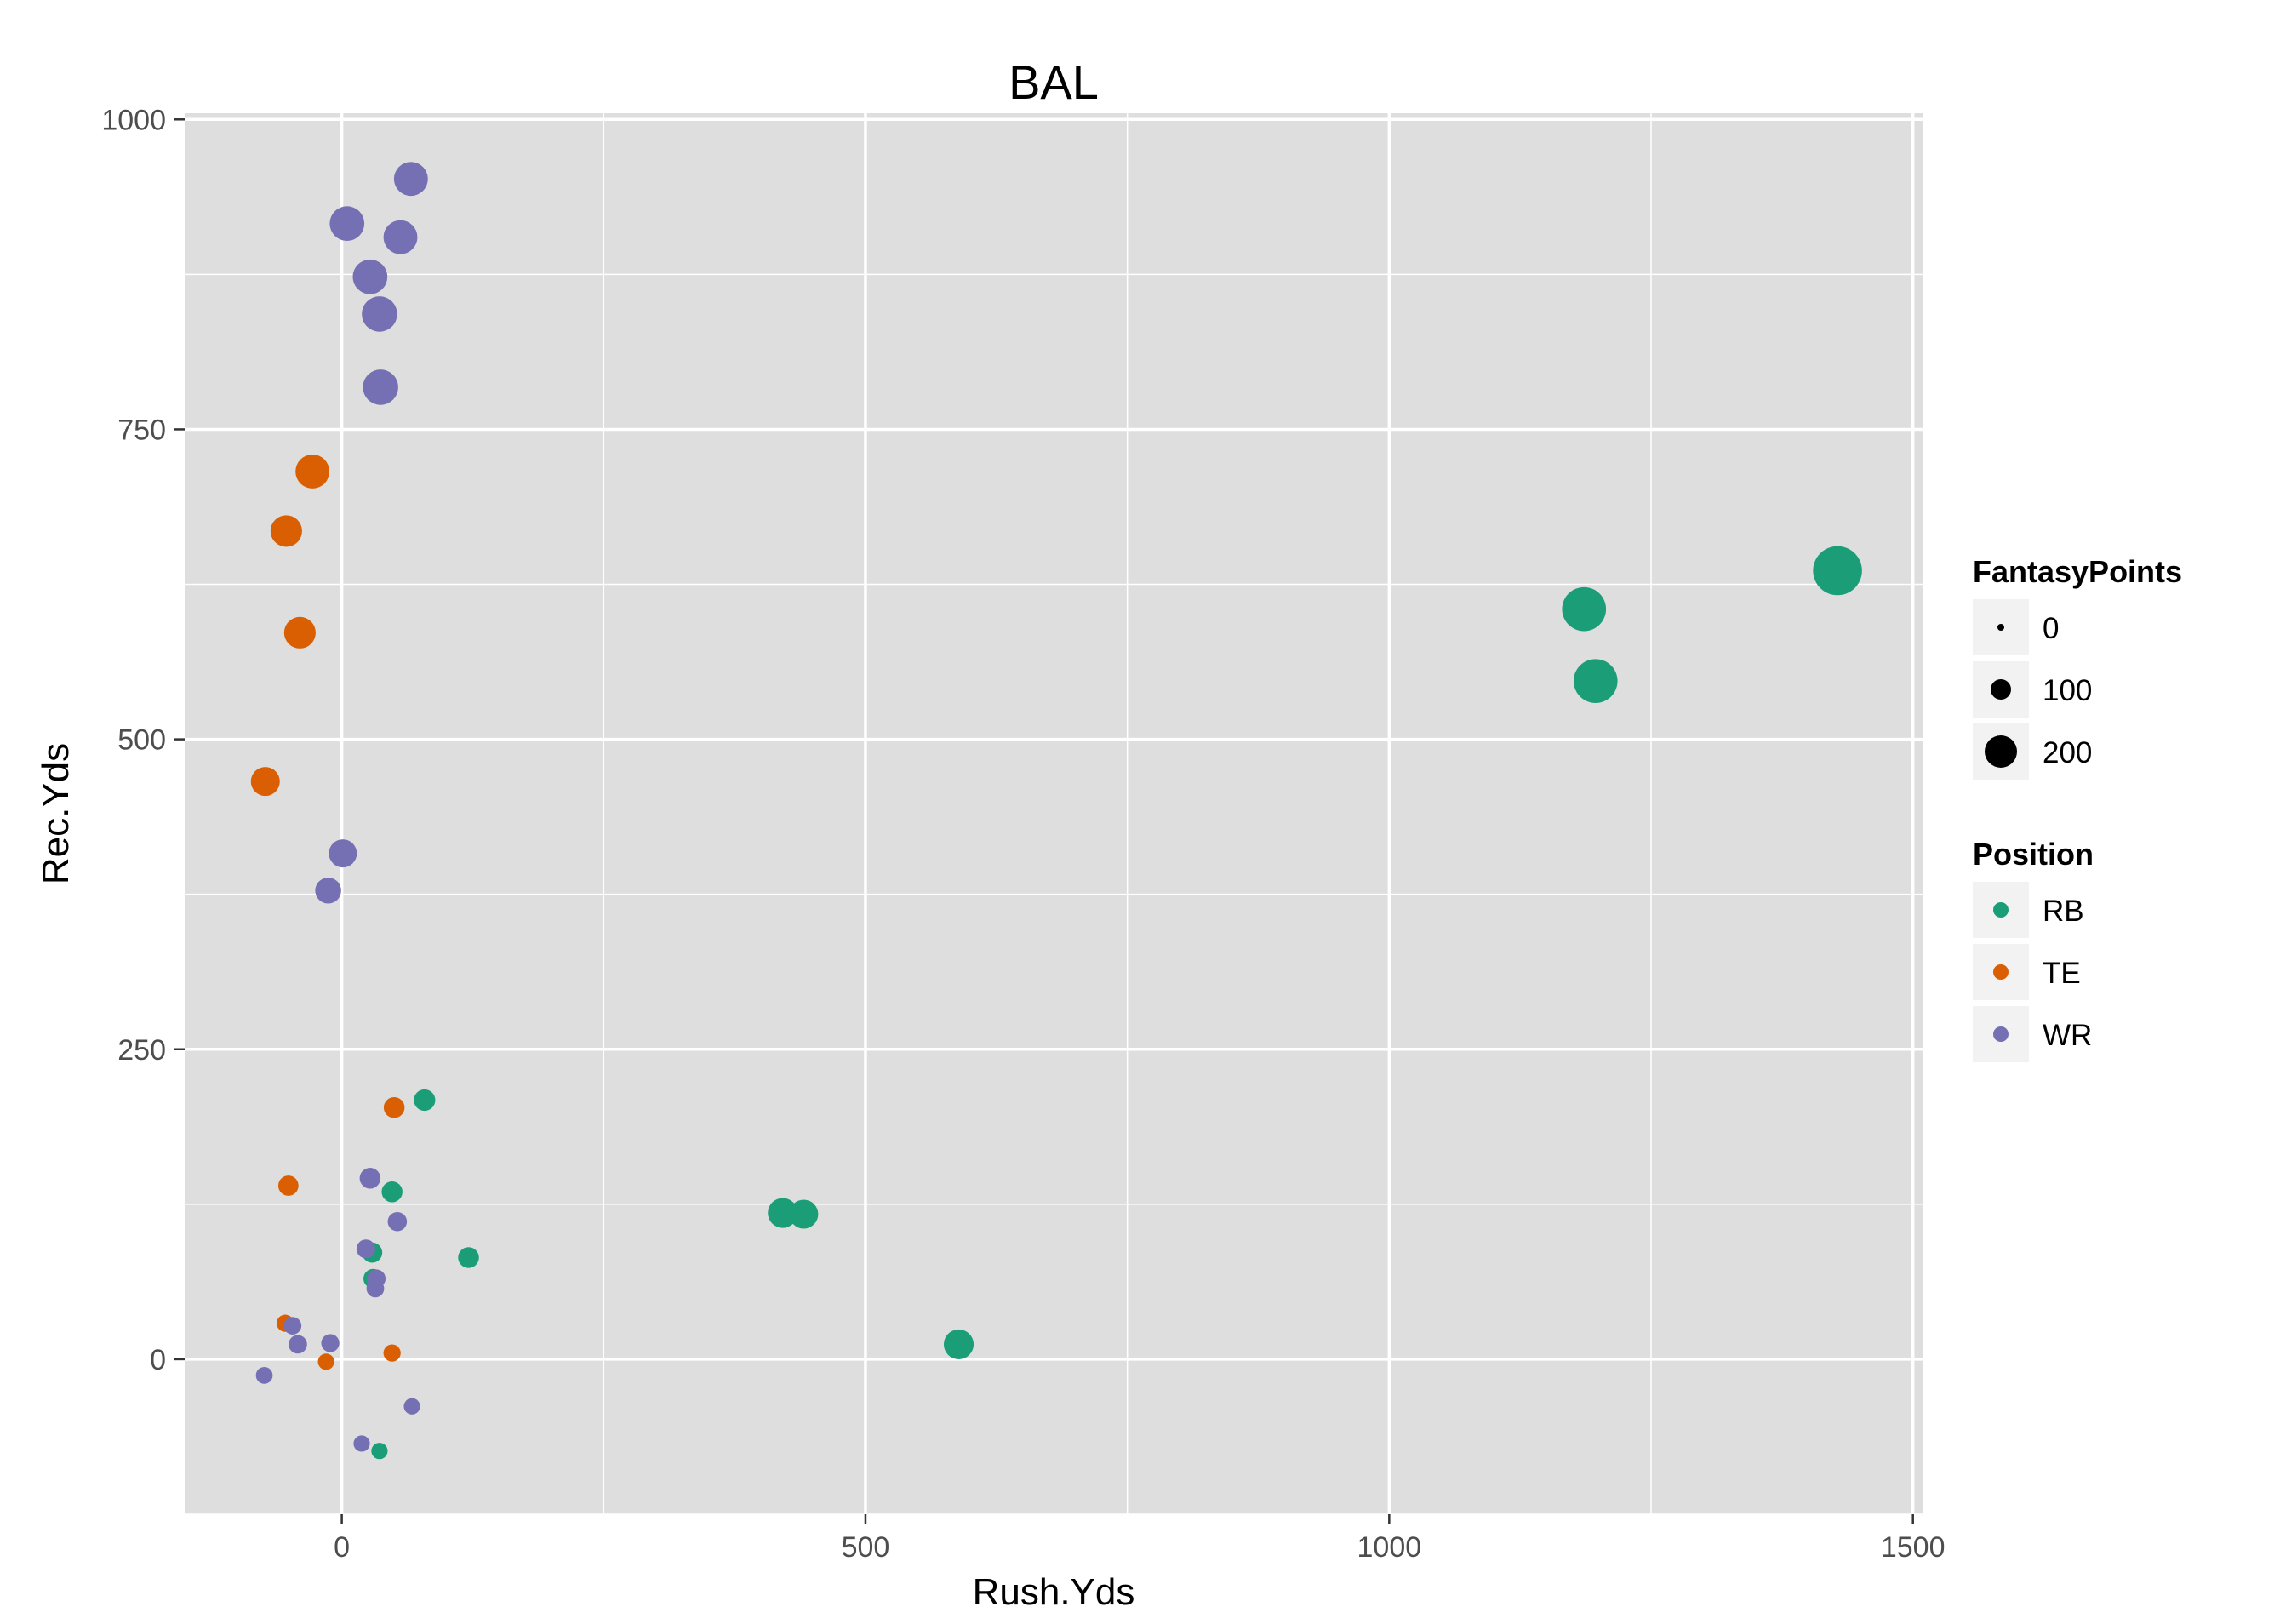  Describe the element at coordinates (1390, 1547) in the screenshot. I see `x-tick-label: 1000` at that location.